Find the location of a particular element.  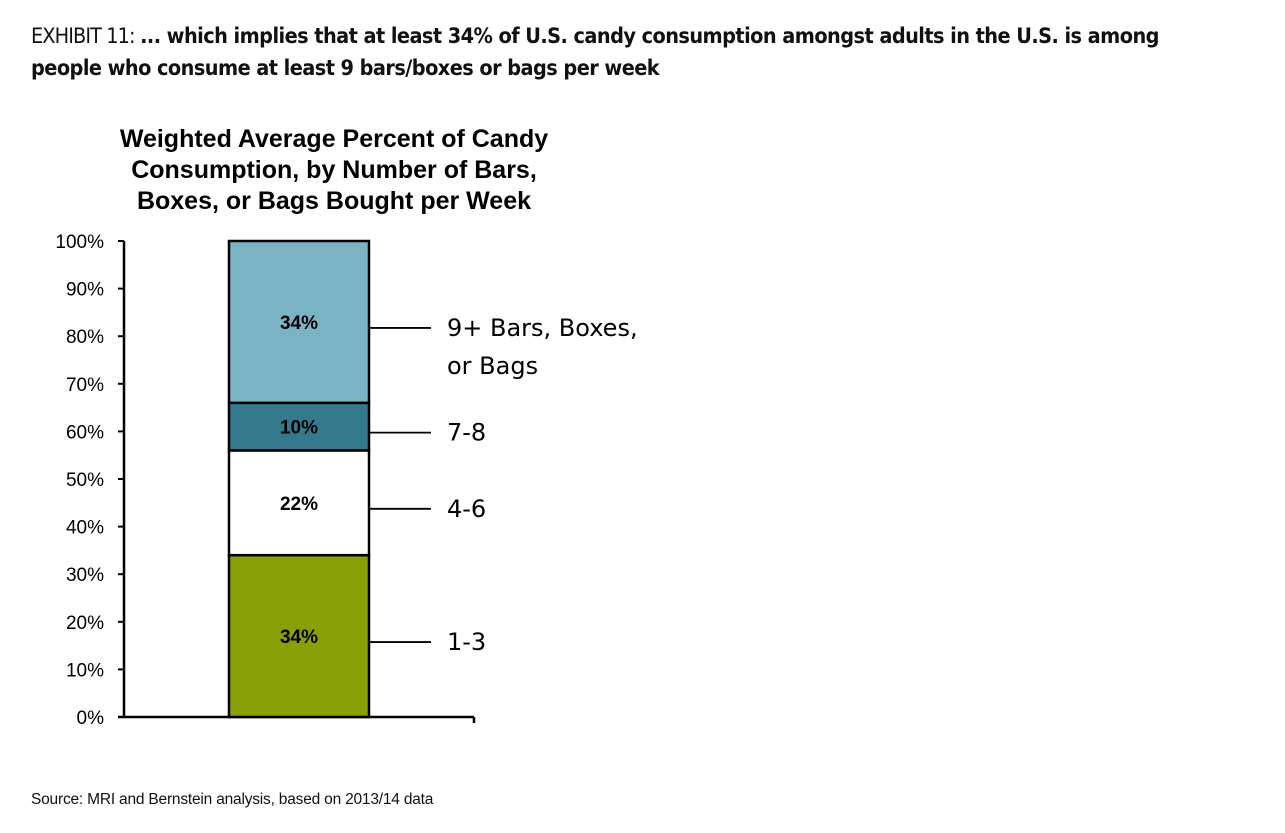

y-tick-label: 10% is located at coordinates (85, 670).